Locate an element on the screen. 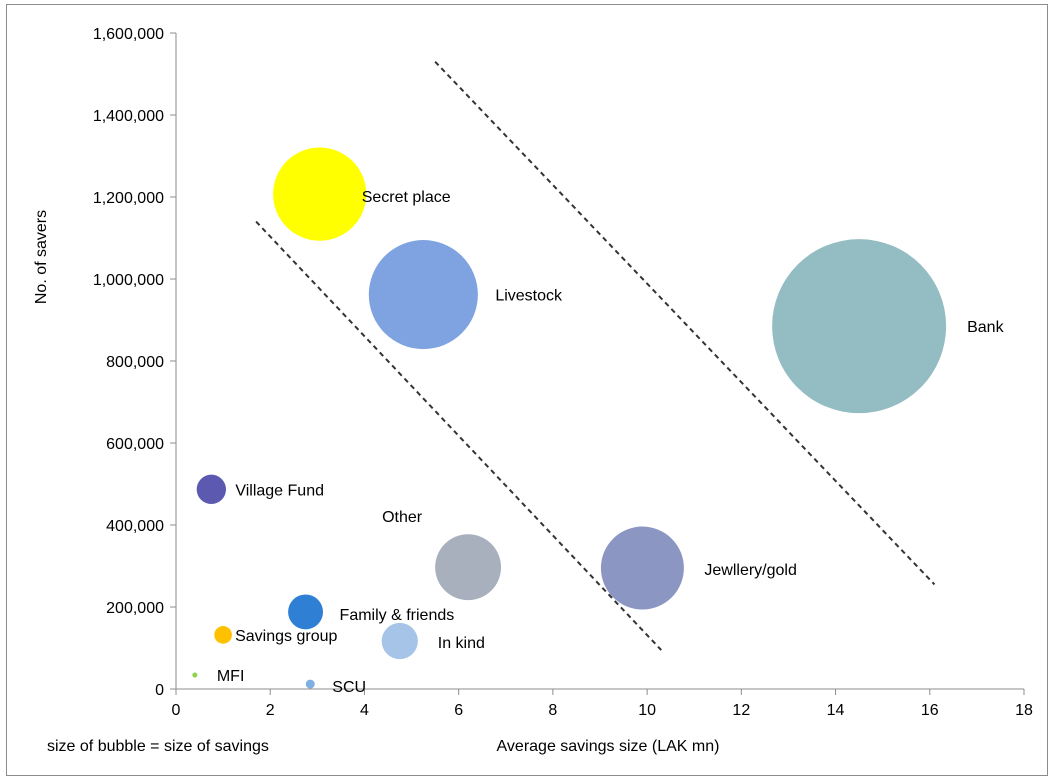  y-tick-label: 1,200,000 is located at coordinates (128, 198).